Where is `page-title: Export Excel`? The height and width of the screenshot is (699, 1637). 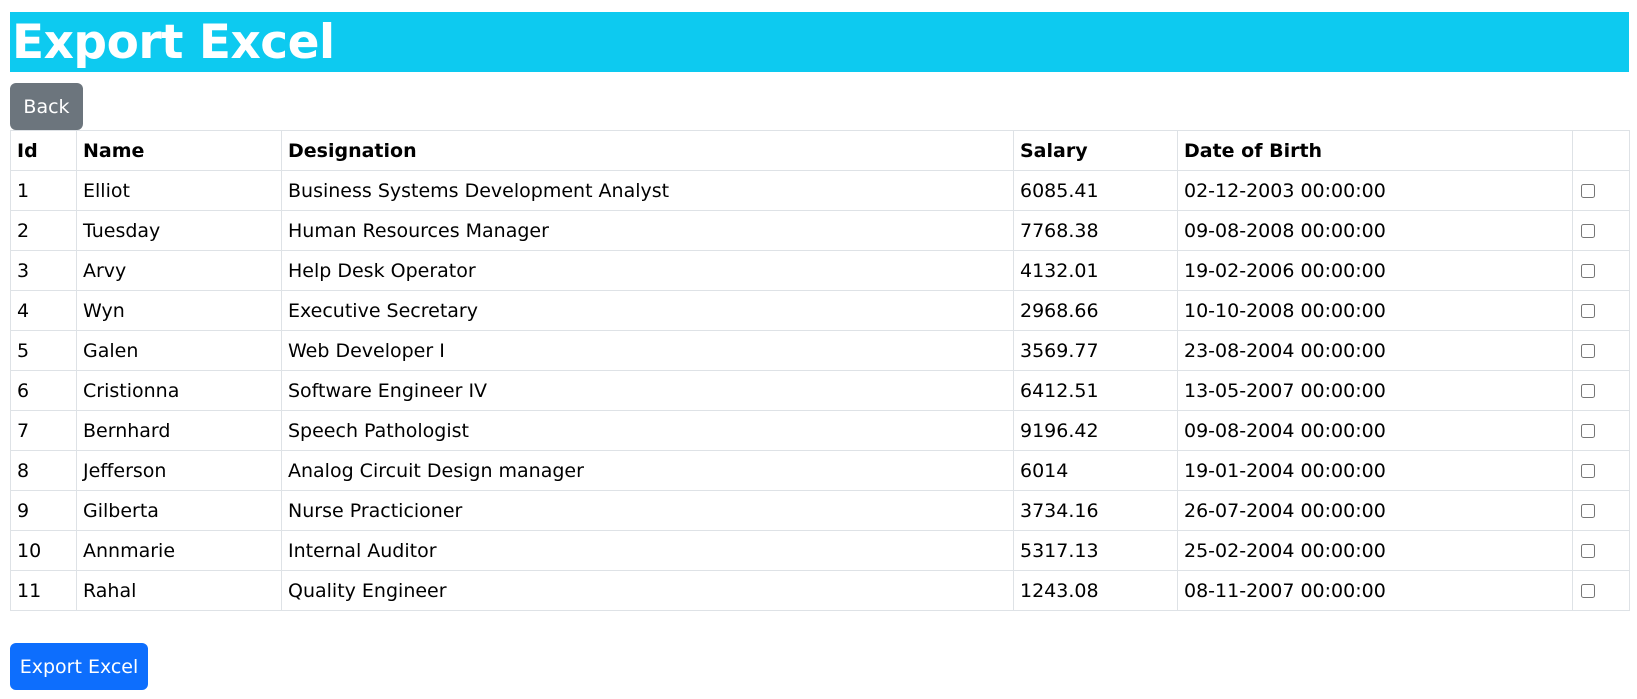
page-title: Export Excel is located at coordinates (173, 42).